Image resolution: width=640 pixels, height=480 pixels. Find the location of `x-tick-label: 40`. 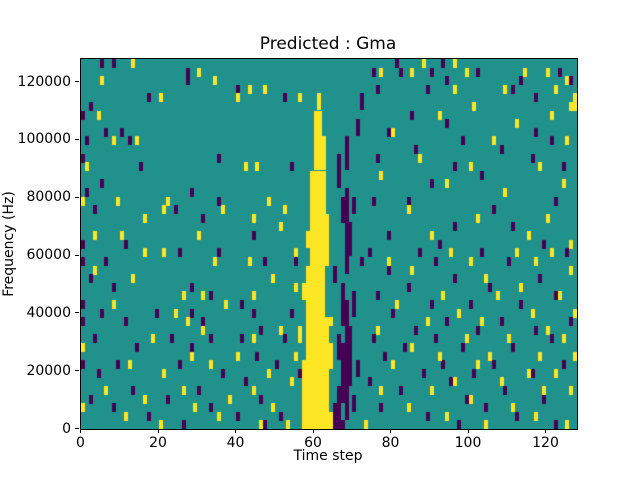

x-tick-label: 40 is located at coordinates (235, 443).